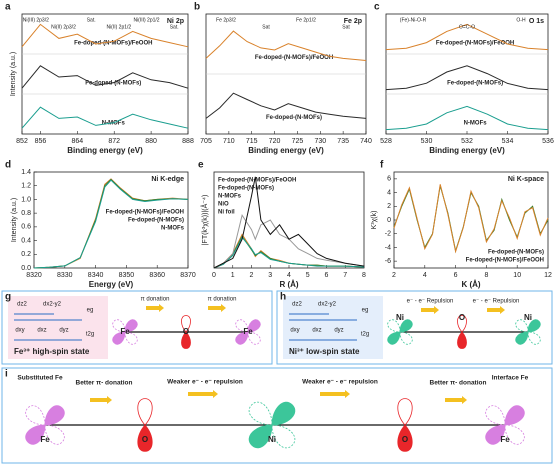 The height and width of the screenshot is (465, 554). I want to click on x-tick-label: 730, so click(320, 141).